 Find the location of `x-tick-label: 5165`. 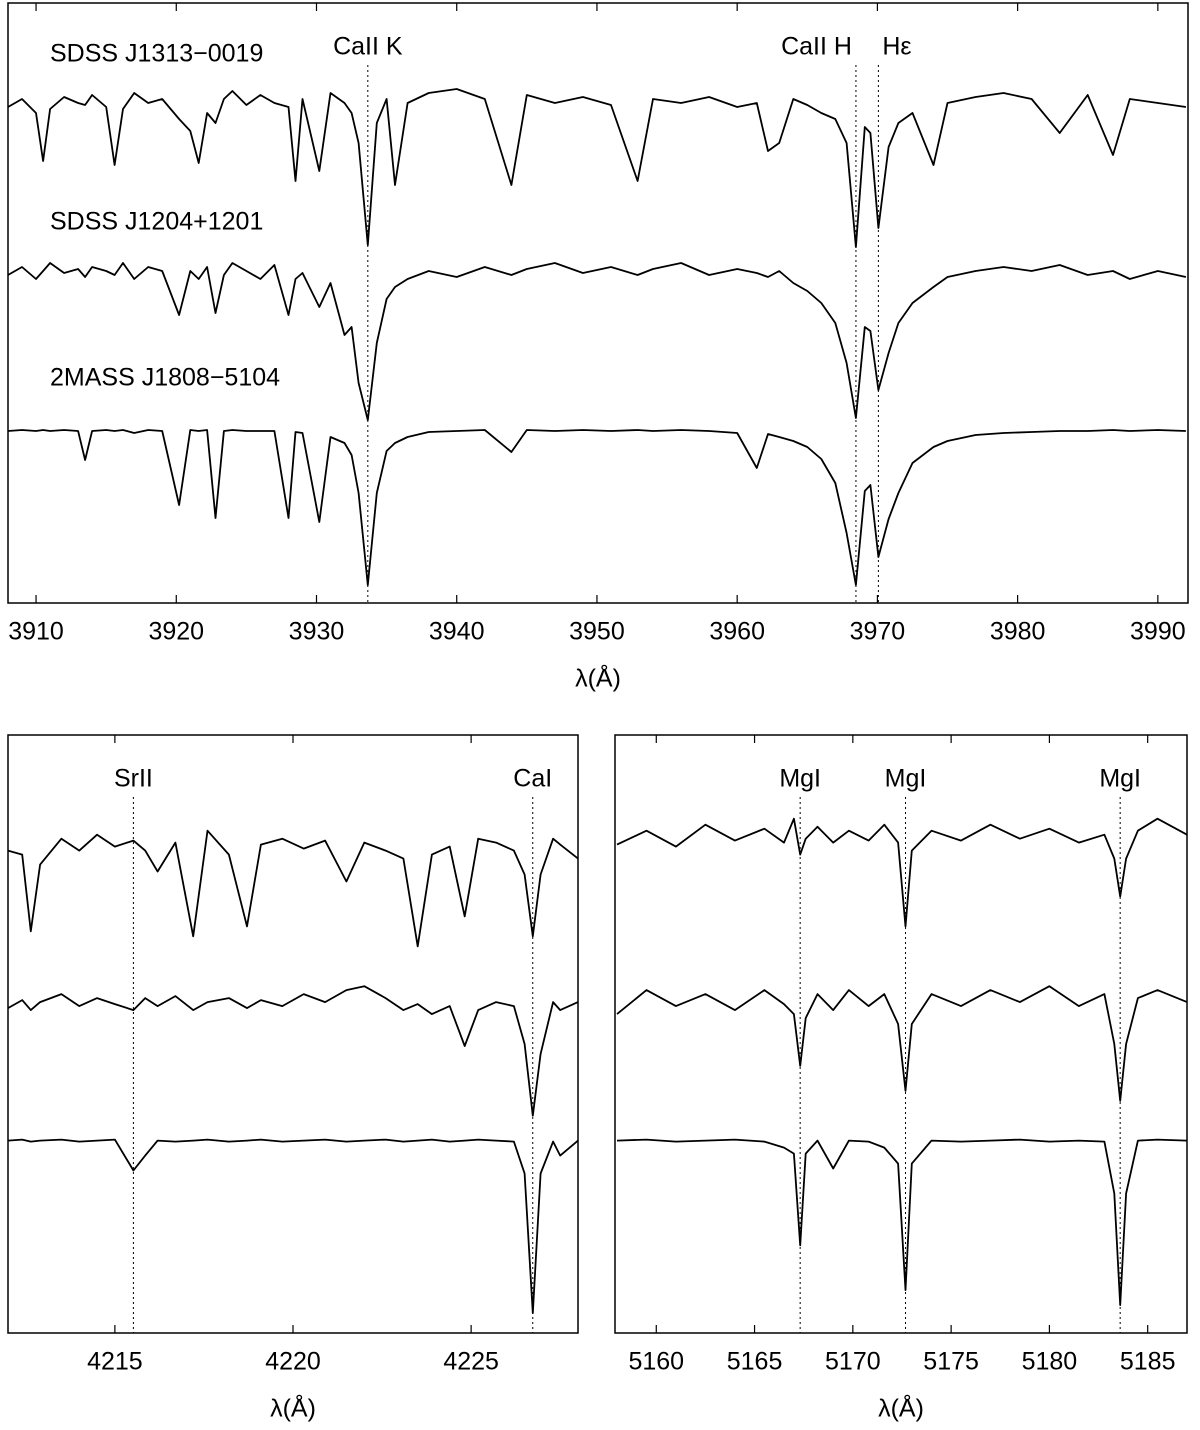

x-tick-label: 5165 is located at coordinates (755, 1362).